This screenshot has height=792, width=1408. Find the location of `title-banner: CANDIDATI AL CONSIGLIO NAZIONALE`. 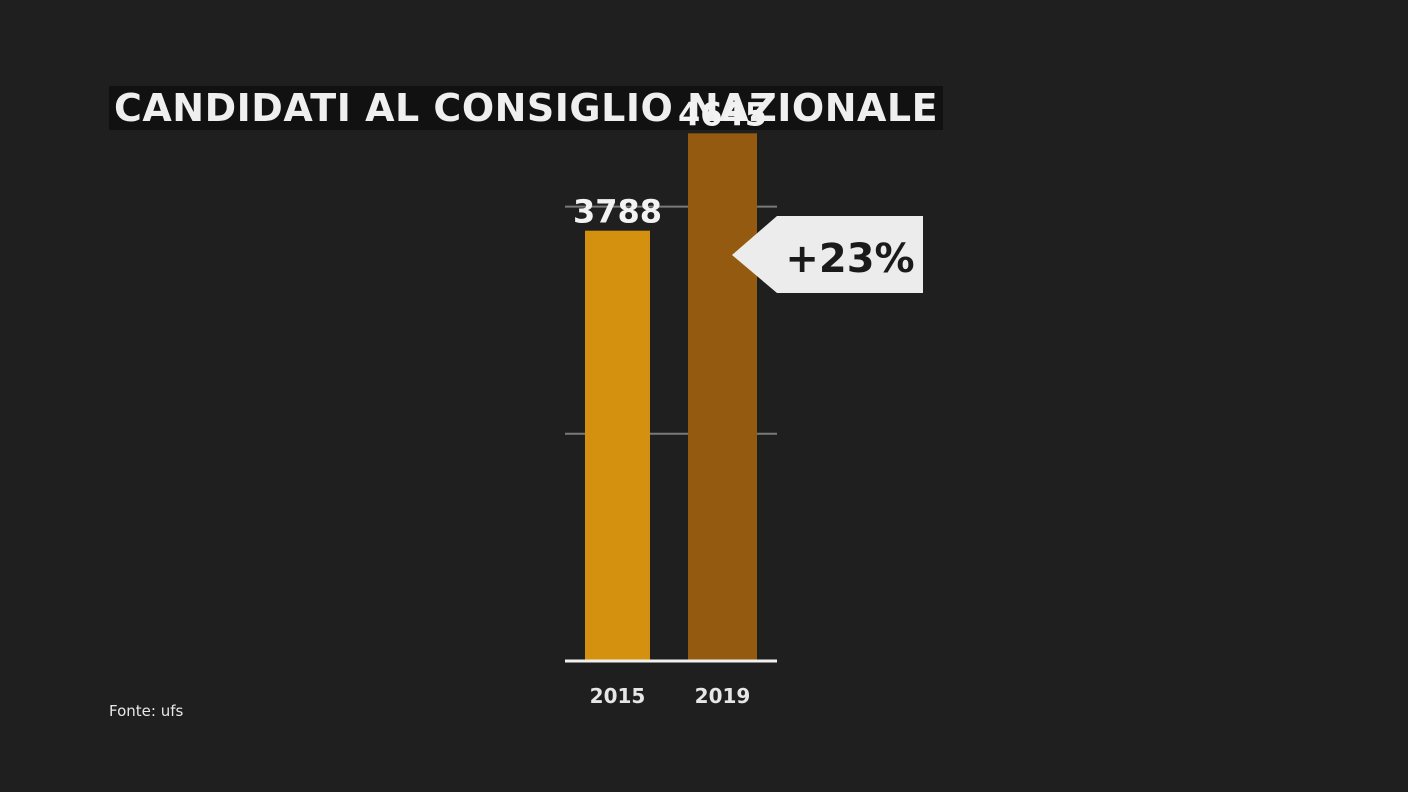

title-banner: CANDIDATI AL CONSIGLIO NAZIONALE is located at coordinates (526, 108).